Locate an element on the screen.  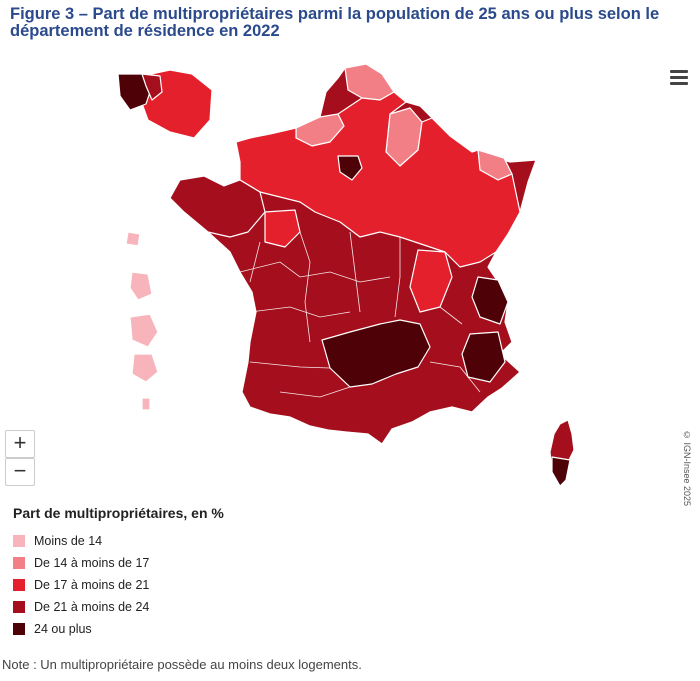
zoom-out-button: − is located at coordinates (20, 472).